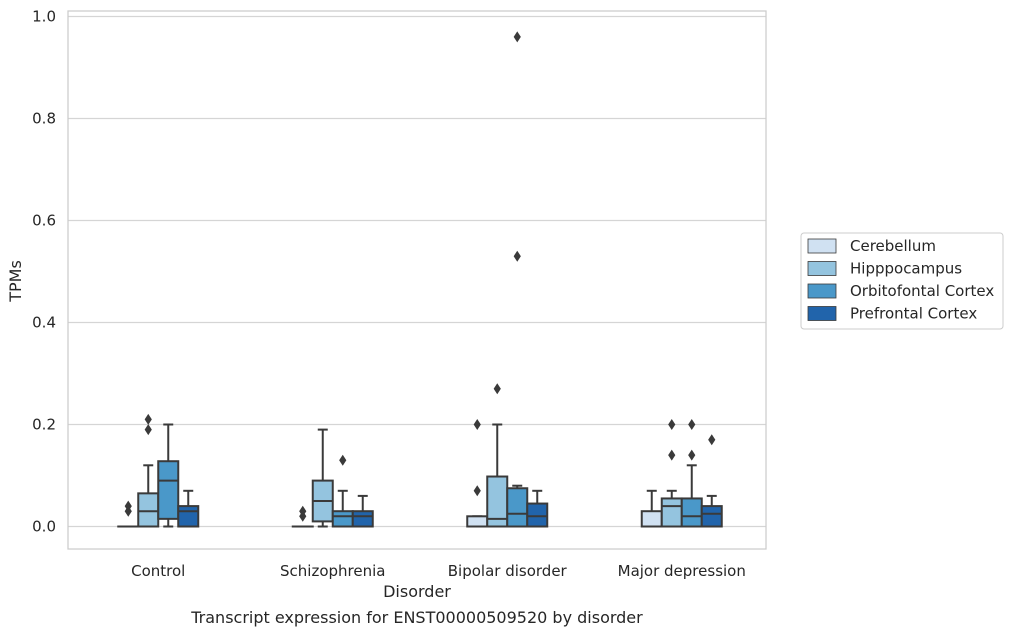  I want to click on y-tick-label: 0.6, so click(44, 221).